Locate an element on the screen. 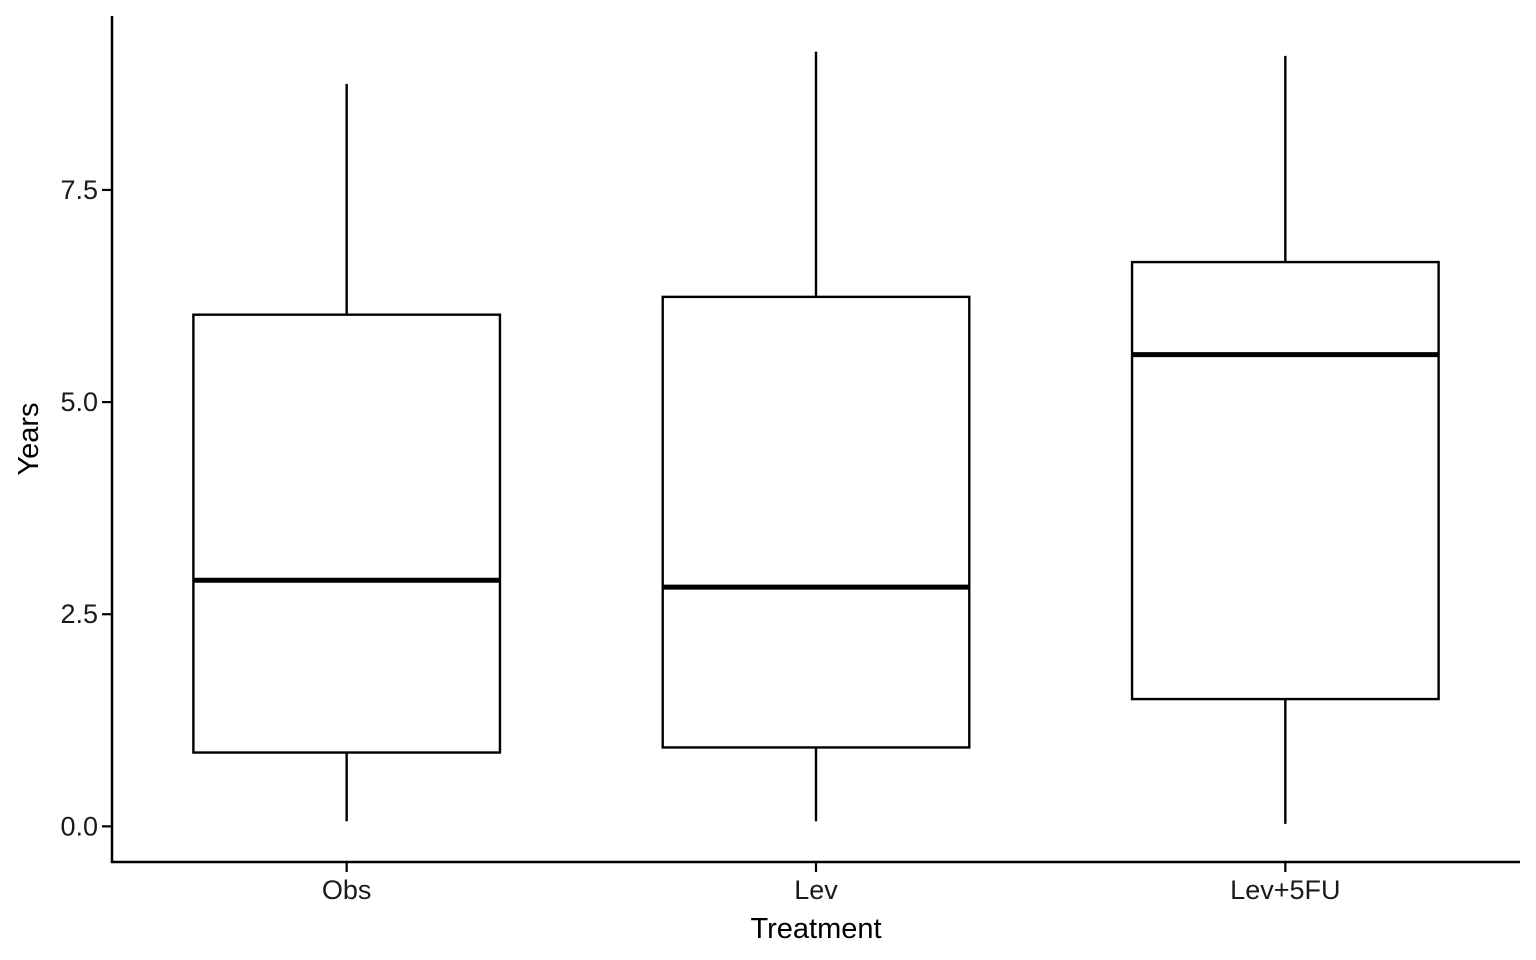  x-tick-label: Lev+5FU is located at coordinates (1285, 890).